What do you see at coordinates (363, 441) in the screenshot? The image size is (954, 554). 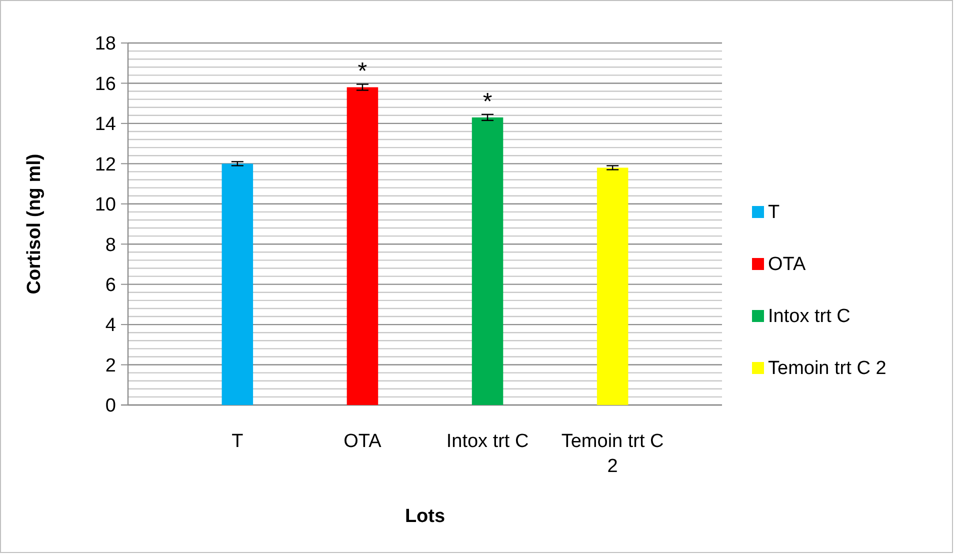 I see `x-tick-label: OTA` at bounding box center [363, 441].